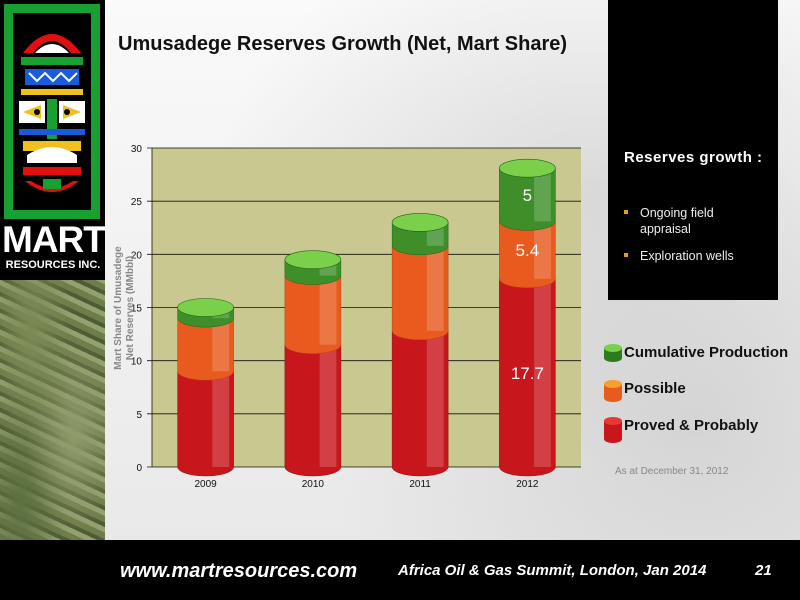 This screenshot has width=800, height=600. What do you see at coordinates (139, 415) in the screenshot?
I see `y-tick-label: 5` at bounding box center [139, 415].